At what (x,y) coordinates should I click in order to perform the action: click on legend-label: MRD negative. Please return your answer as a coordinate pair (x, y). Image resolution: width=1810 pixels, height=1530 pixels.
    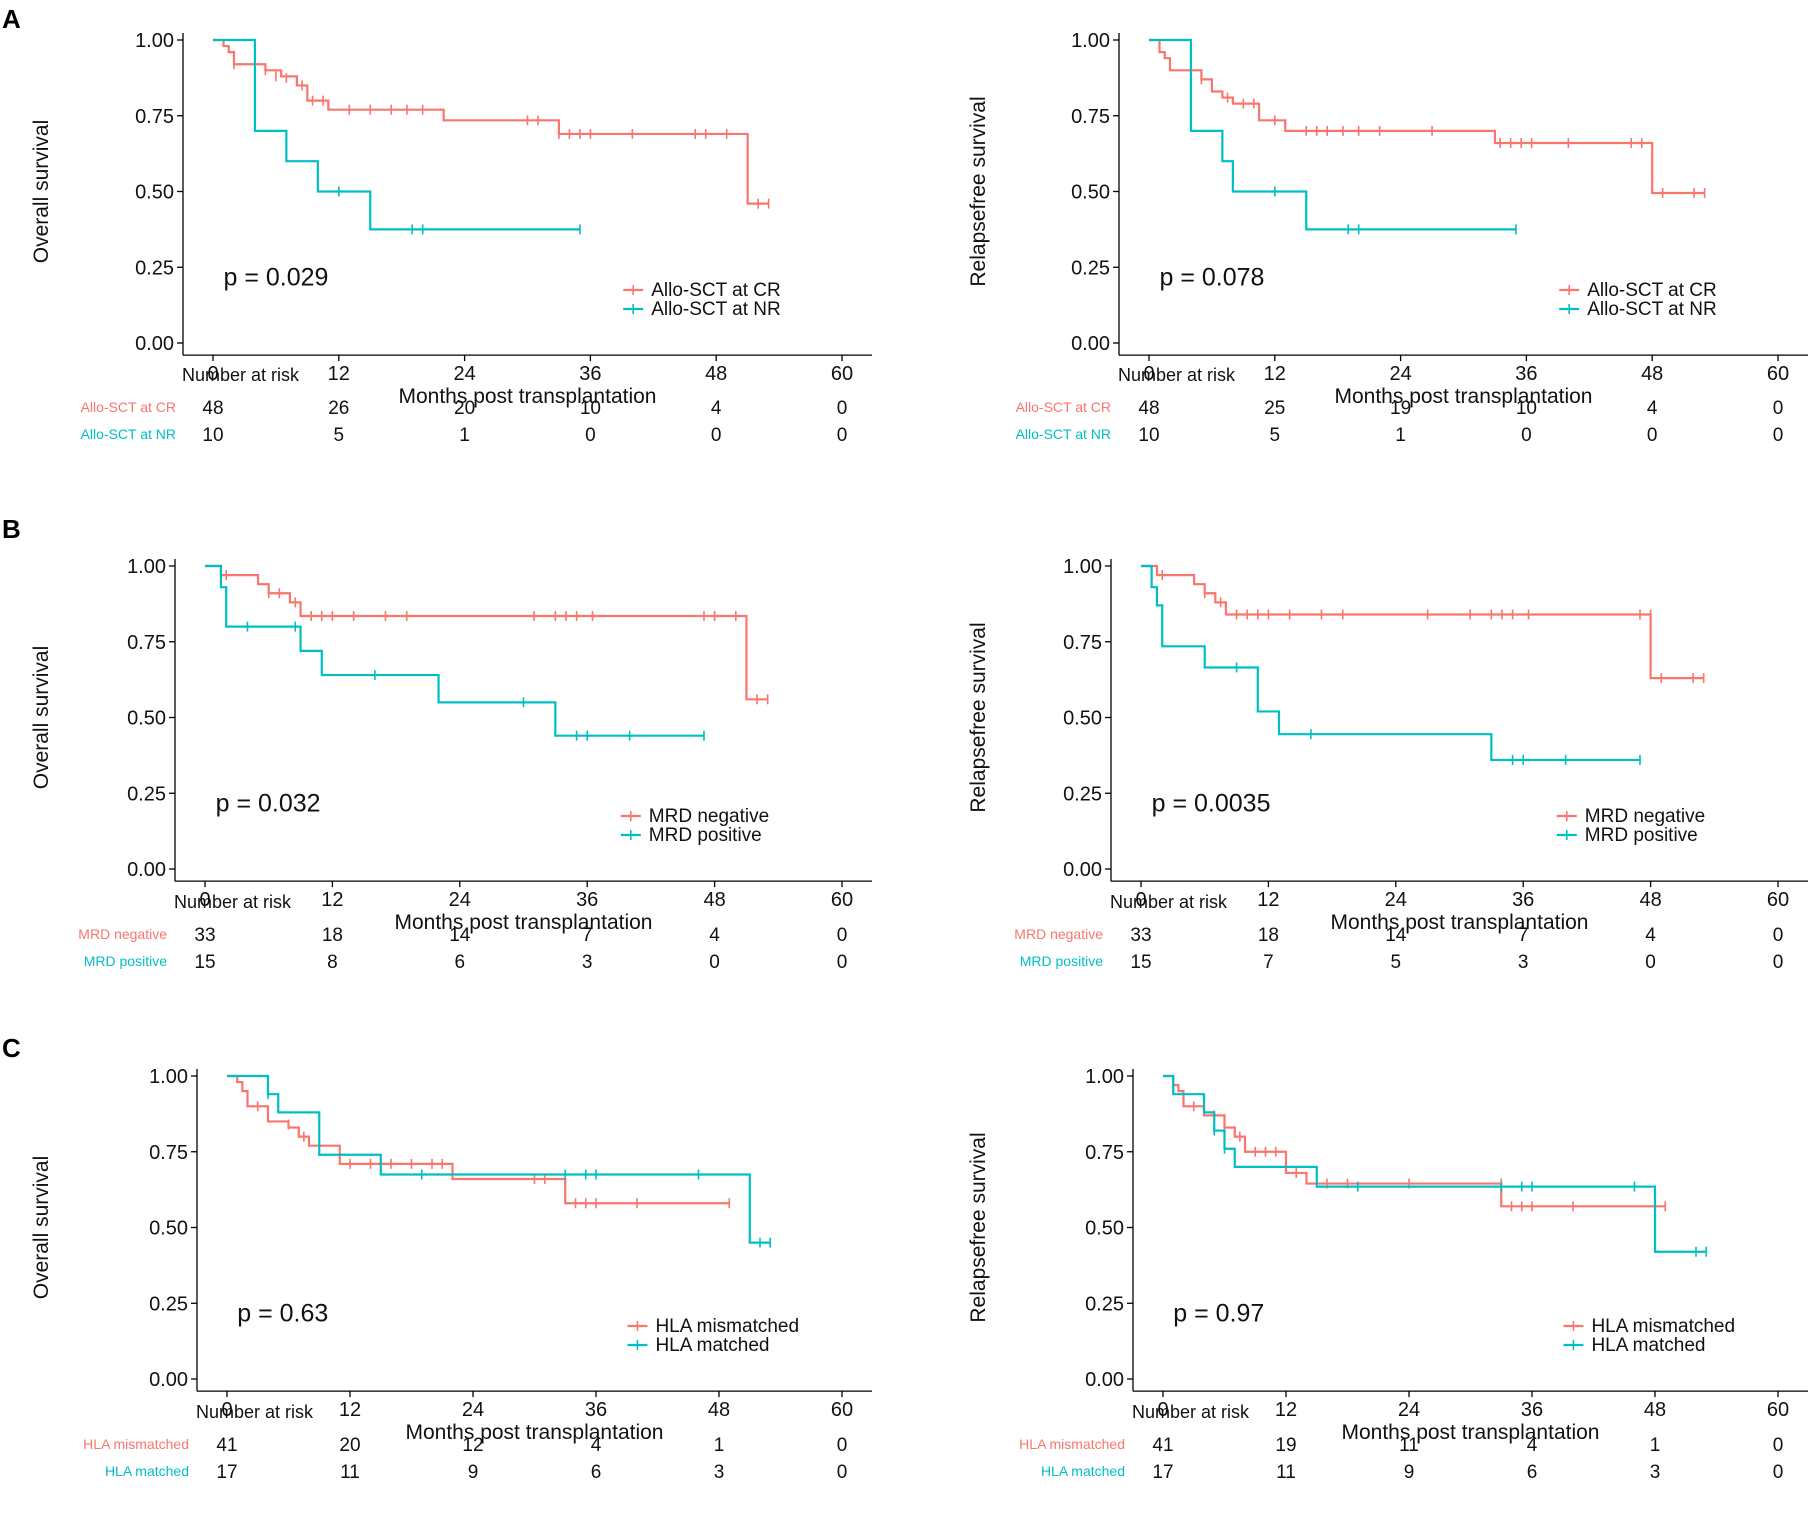
    Looking at the image, I should click on (1645, 816).